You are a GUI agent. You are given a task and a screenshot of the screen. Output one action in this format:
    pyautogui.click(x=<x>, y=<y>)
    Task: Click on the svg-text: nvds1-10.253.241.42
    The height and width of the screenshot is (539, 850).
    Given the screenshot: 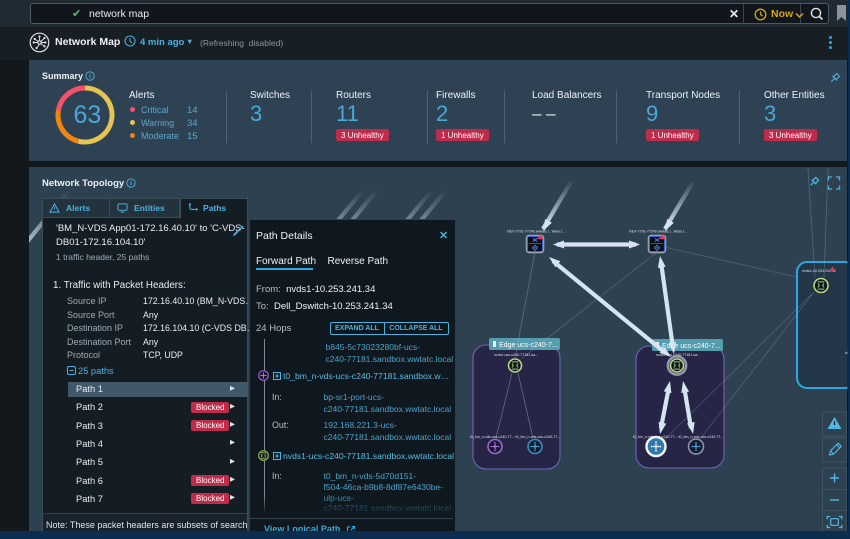 What is the action you would take?
    pyautogui.click(x=819, y=271)
    